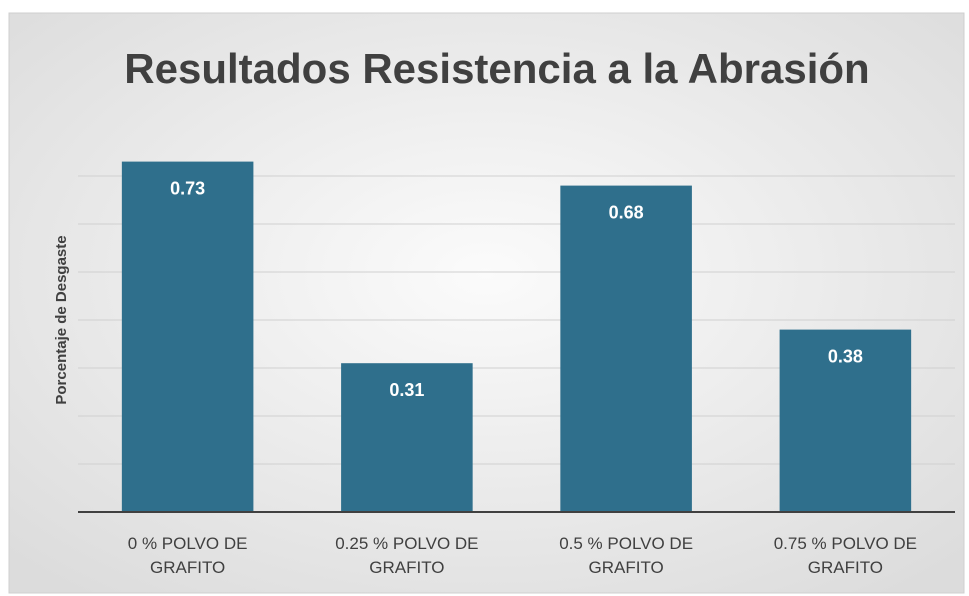 The height and width of the screenshot is (596, 969). What do you see at coordinates (407, 555) in the screenshot?
I see `x-tick-label: 0.25 % POLVO DE GRAFITO` at bounding box center [407, 555].